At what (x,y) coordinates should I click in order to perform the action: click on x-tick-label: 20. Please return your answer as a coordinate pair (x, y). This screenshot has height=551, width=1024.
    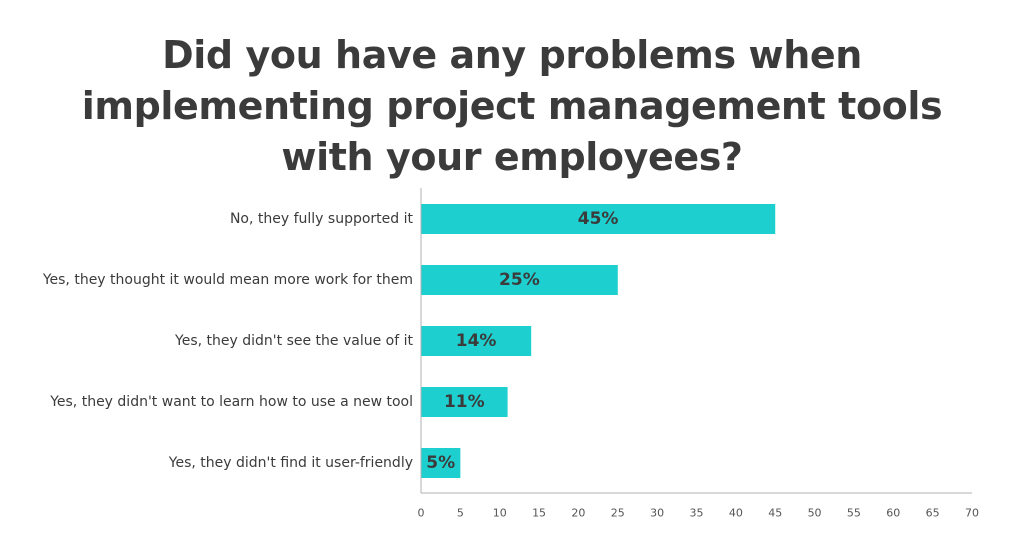
    Looking at the image, I should click on (578, 513).